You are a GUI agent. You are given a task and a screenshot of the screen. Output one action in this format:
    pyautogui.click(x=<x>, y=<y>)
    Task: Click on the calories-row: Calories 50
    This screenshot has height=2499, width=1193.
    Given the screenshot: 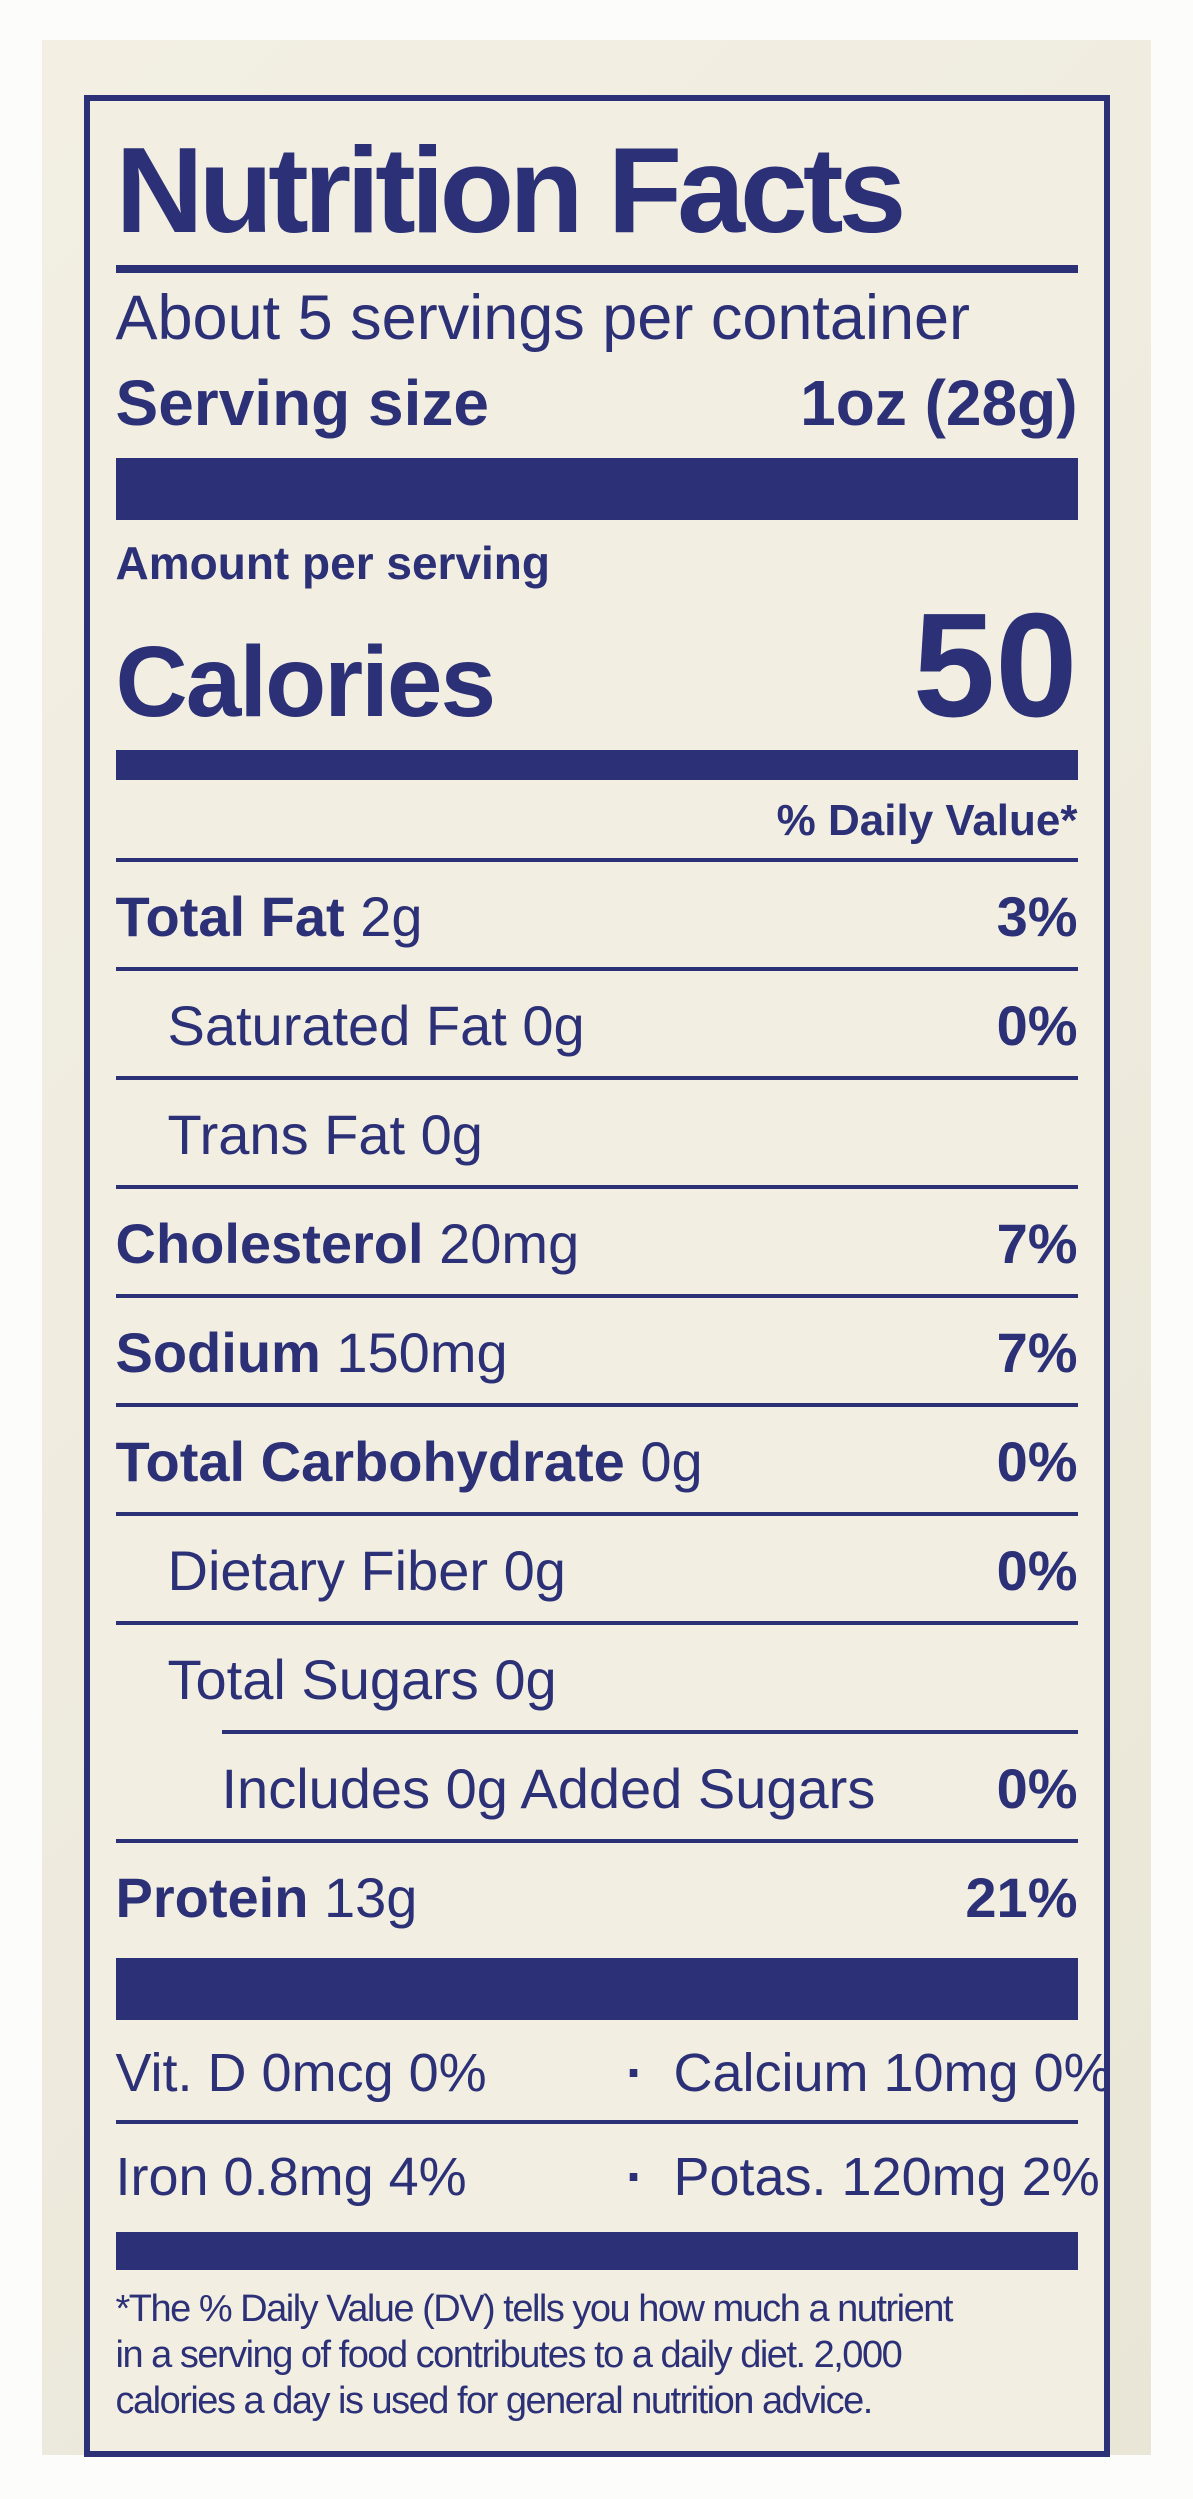 What is the action you would take?
    pyautogui.click(x=596, y=665)
    